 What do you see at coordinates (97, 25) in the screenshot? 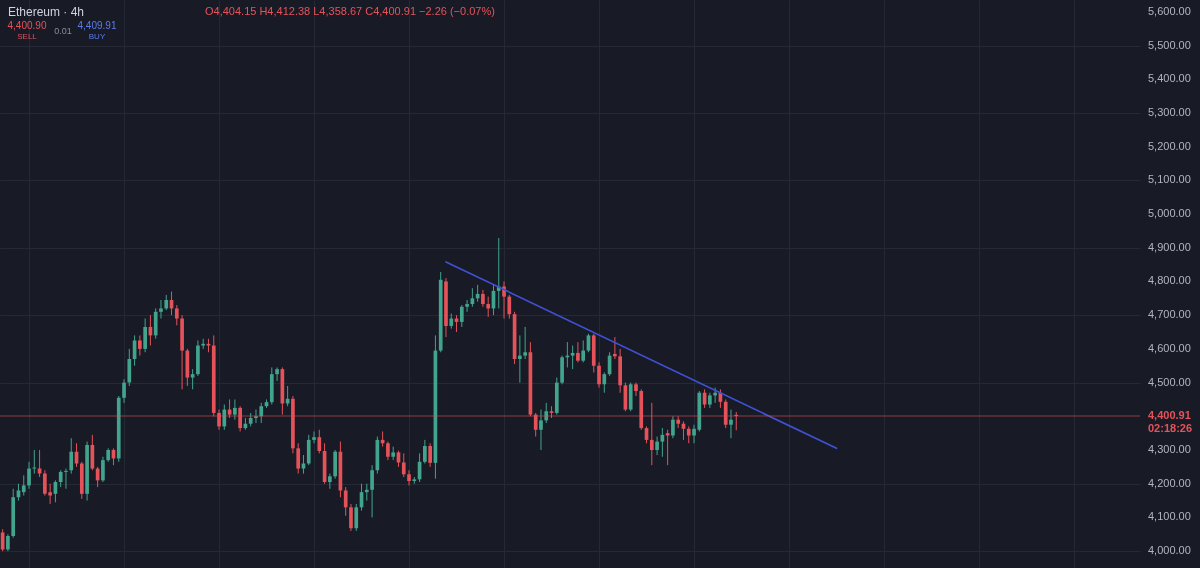
I see `annotation: 4,409.91` at bounding box center [97, 25].